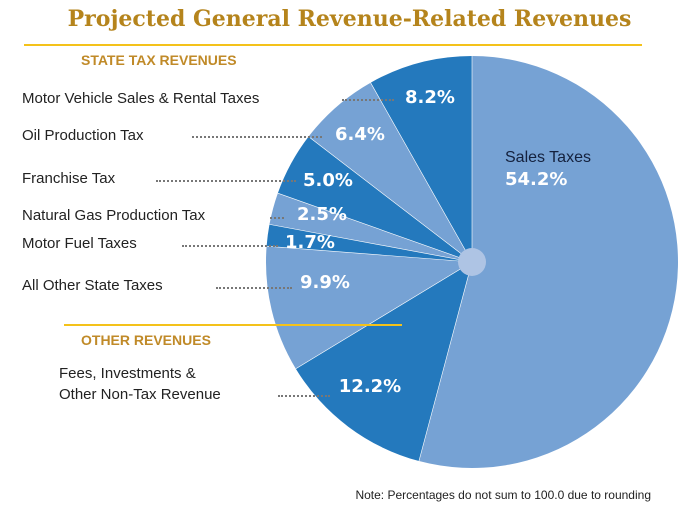 This screenshot has width=699, height=514. What do you see at coordinates (114, 215) in the screenshot?
I see `label-natural-gas: Natural Gas Production Tax` at bounding box center [114, 215].